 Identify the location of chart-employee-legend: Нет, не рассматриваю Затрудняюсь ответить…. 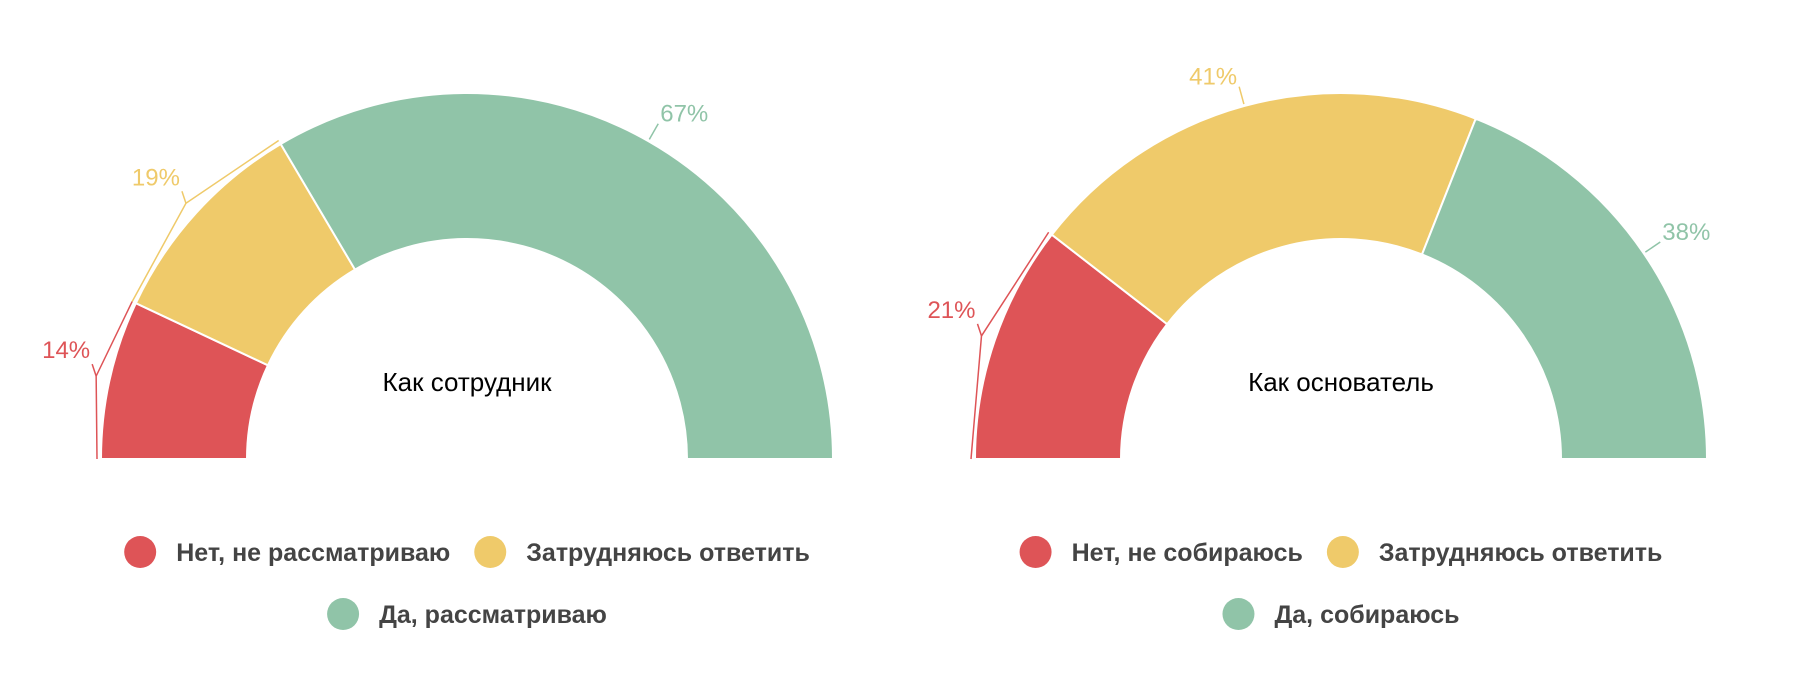
(467, 583).